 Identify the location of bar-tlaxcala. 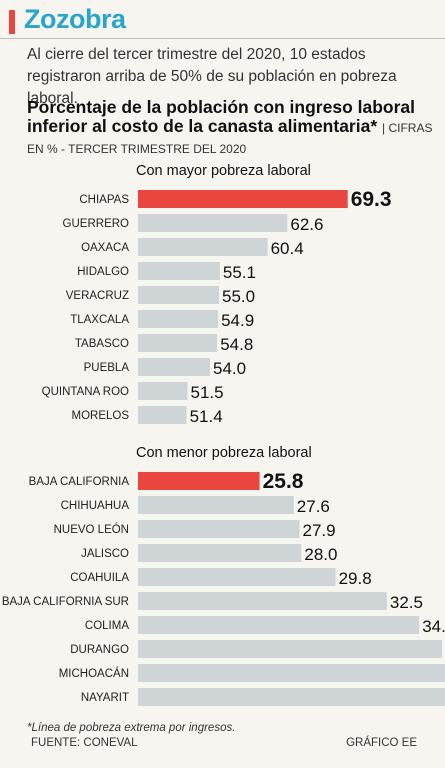
(178, 319).